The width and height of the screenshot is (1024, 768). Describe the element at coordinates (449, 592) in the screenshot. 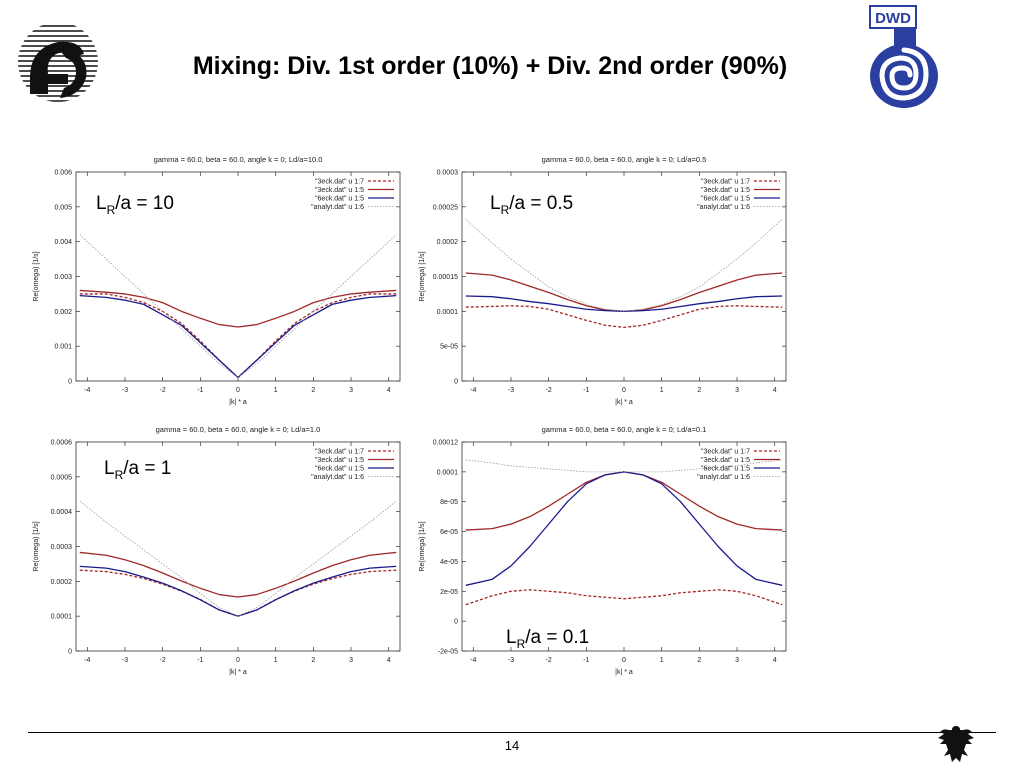

I see `y-tick-label: 2e-05` at that location.